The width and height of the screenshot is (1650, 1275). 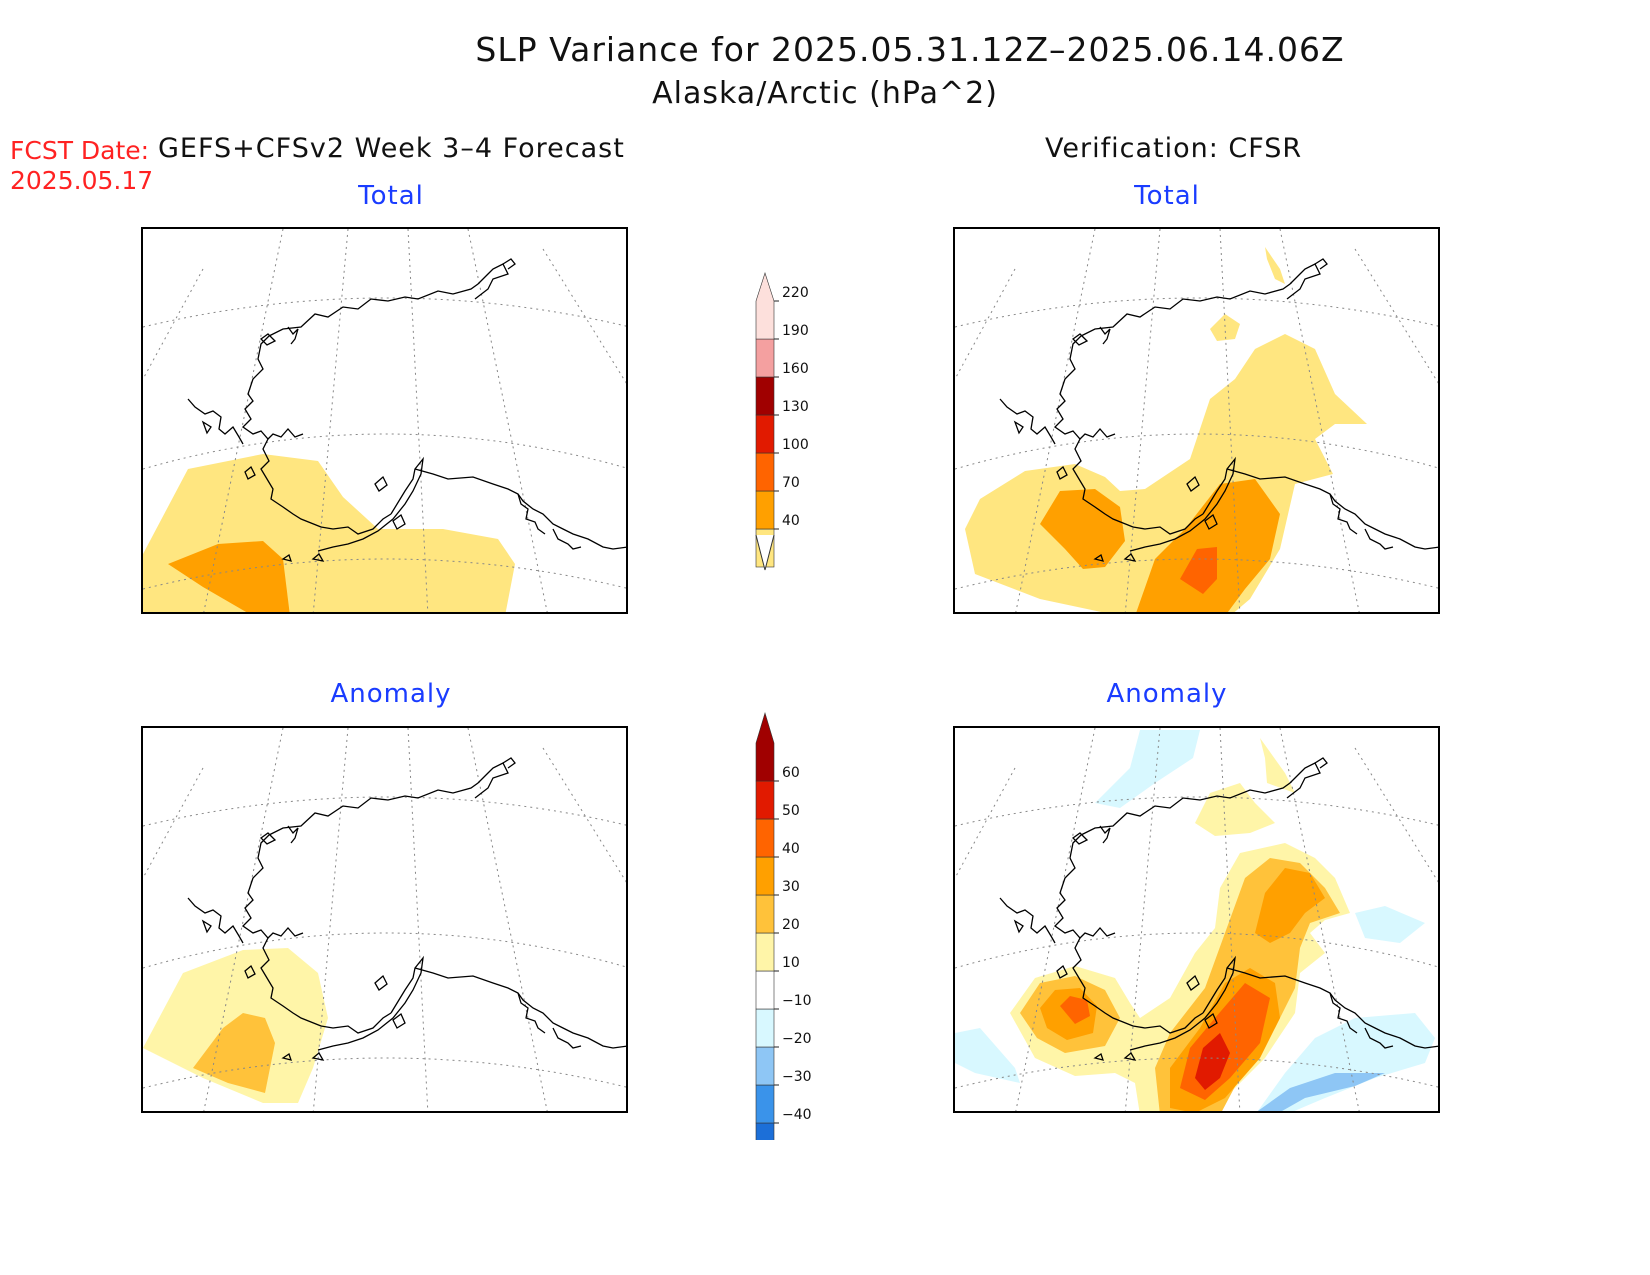 What do you see at coordinates (795, 293) in the screenshot?
I see `colorbar-tick-label: 220` at bounding box center [795, 293].